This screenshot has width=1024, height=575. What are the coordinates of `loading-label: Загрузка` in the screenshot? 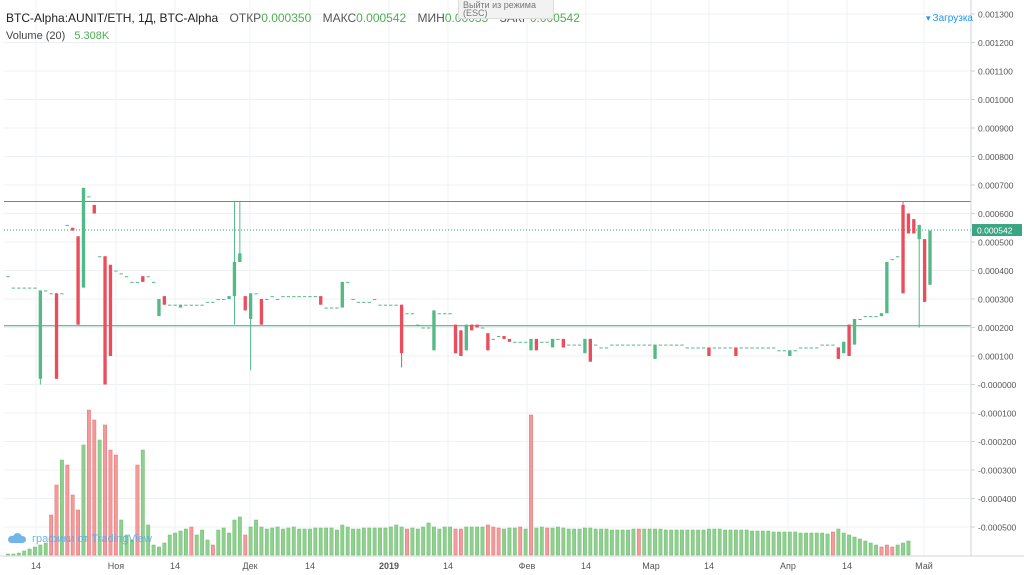 It's located at (952, 18).